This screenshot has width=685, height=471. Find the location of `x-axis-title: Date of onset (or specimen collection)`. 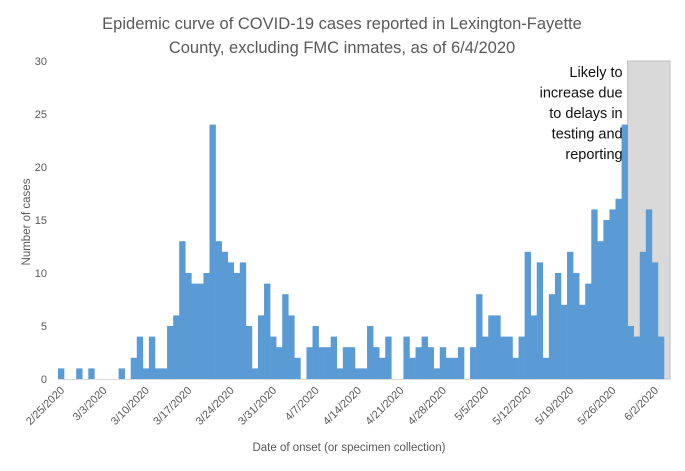

x-axis-title: Date of onset (or specimen collection) is located at coordinates (348, 448).